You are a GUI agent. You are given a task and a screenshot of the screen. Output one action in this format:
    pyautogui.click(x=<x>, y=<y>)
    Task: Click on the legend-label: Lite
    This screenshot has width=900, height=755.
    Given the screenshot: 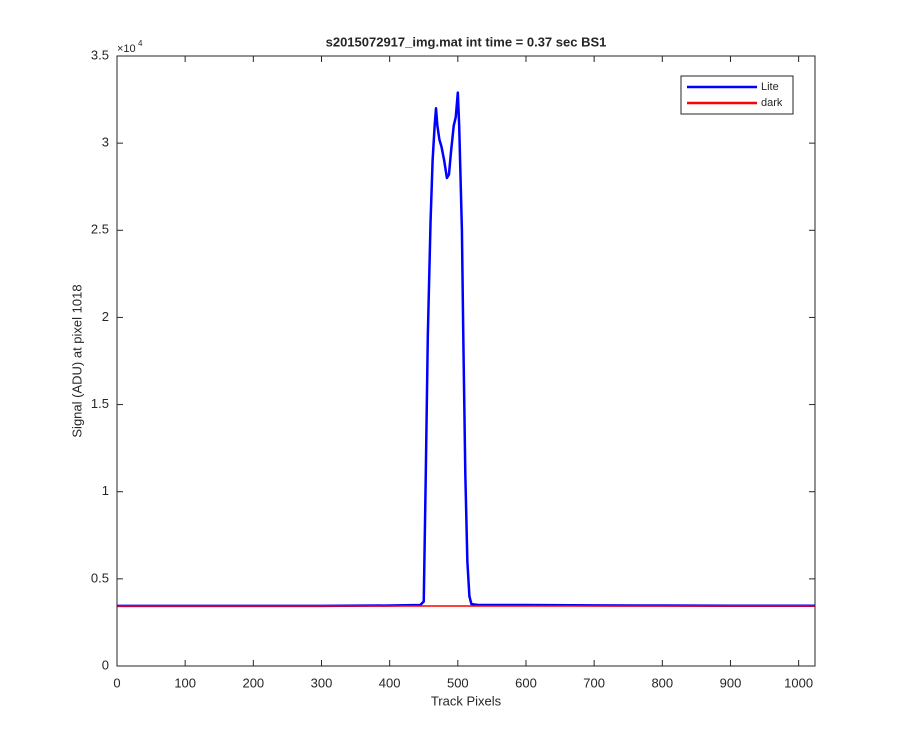 What is the action you would take?
    pyautogui.click(x=770, y=87)
    